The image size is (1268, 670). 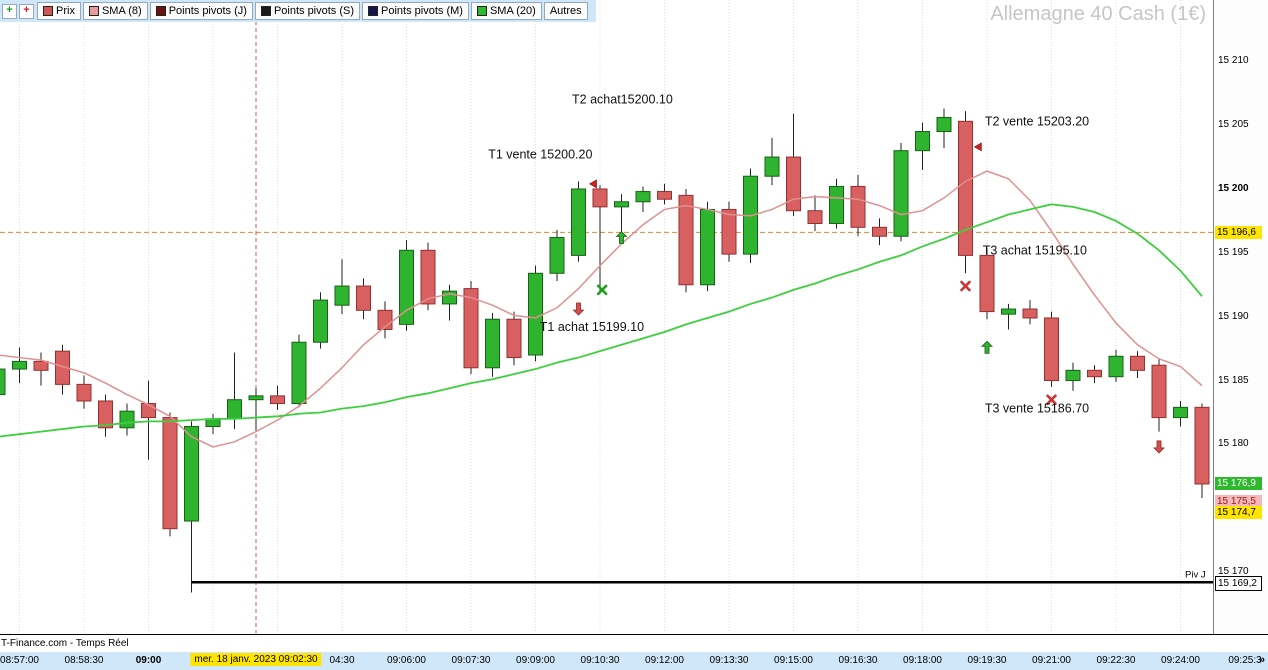 What do you see at coordinates (59, 11) in the screenshot?
I see `toolbar-button-prix: Prix` at bounding box center [59, 11].